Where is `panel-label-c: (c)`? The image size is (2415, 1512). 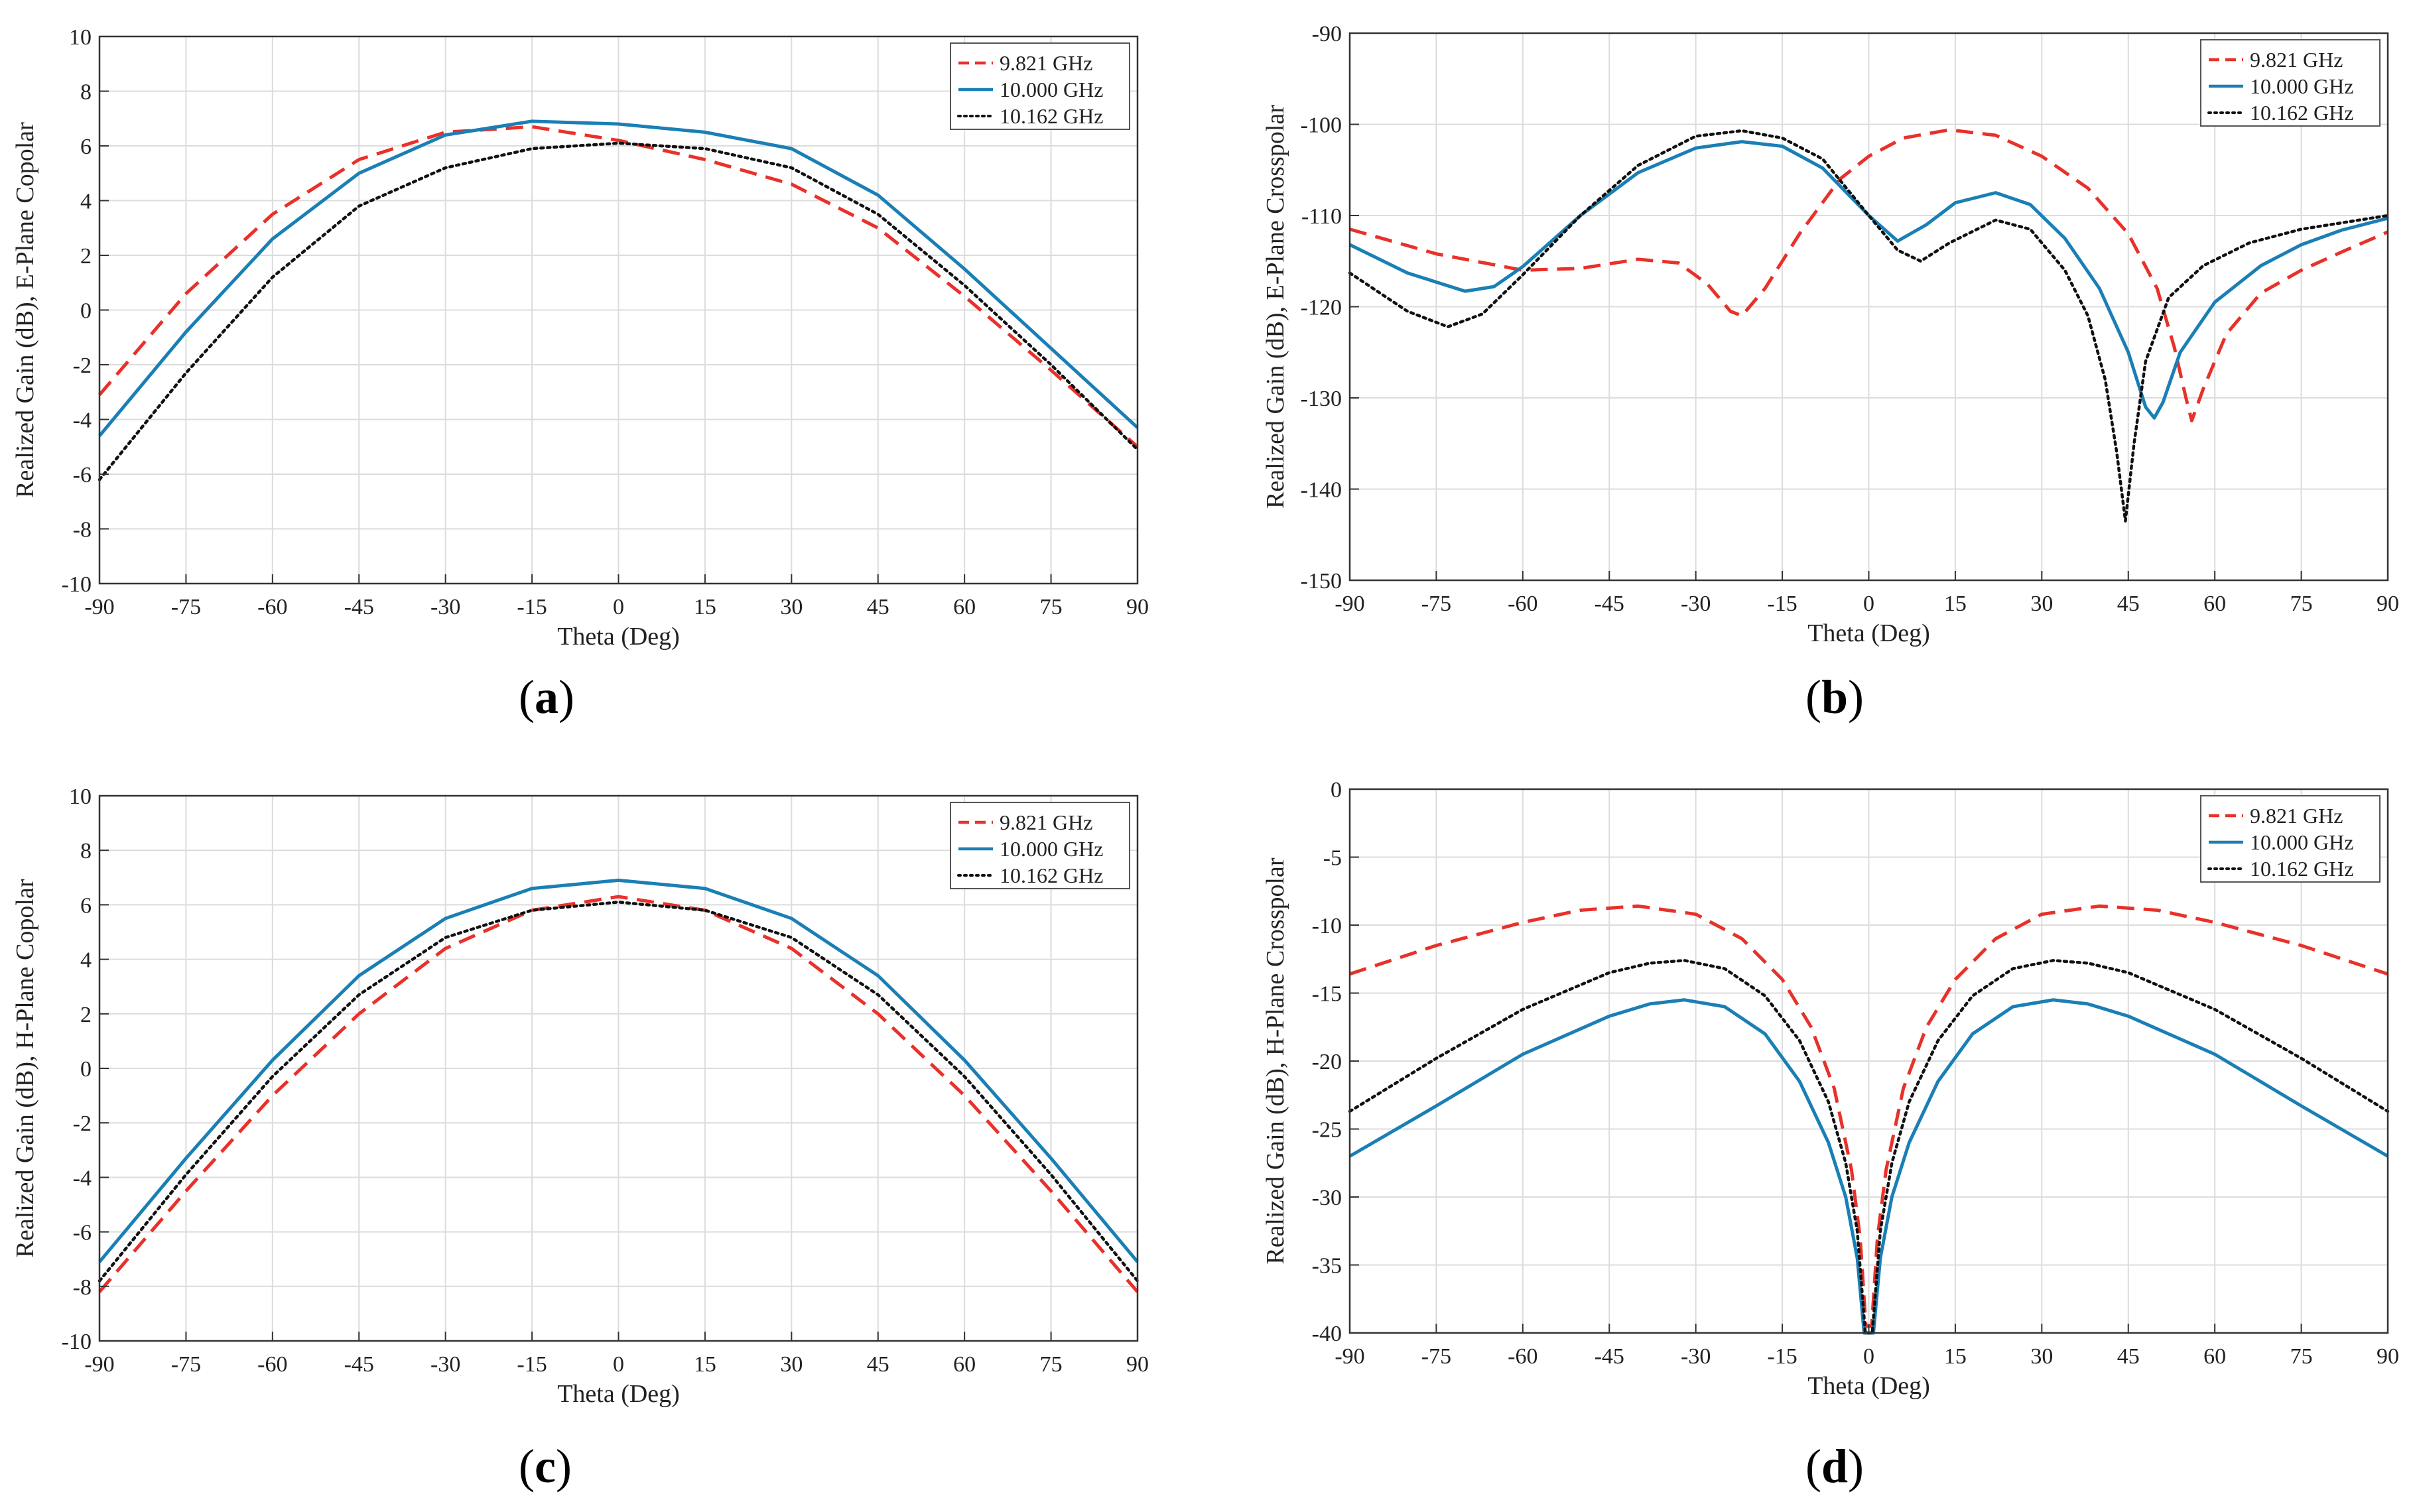
panel-label-c: (c) is located at coordinates (545, 1466).